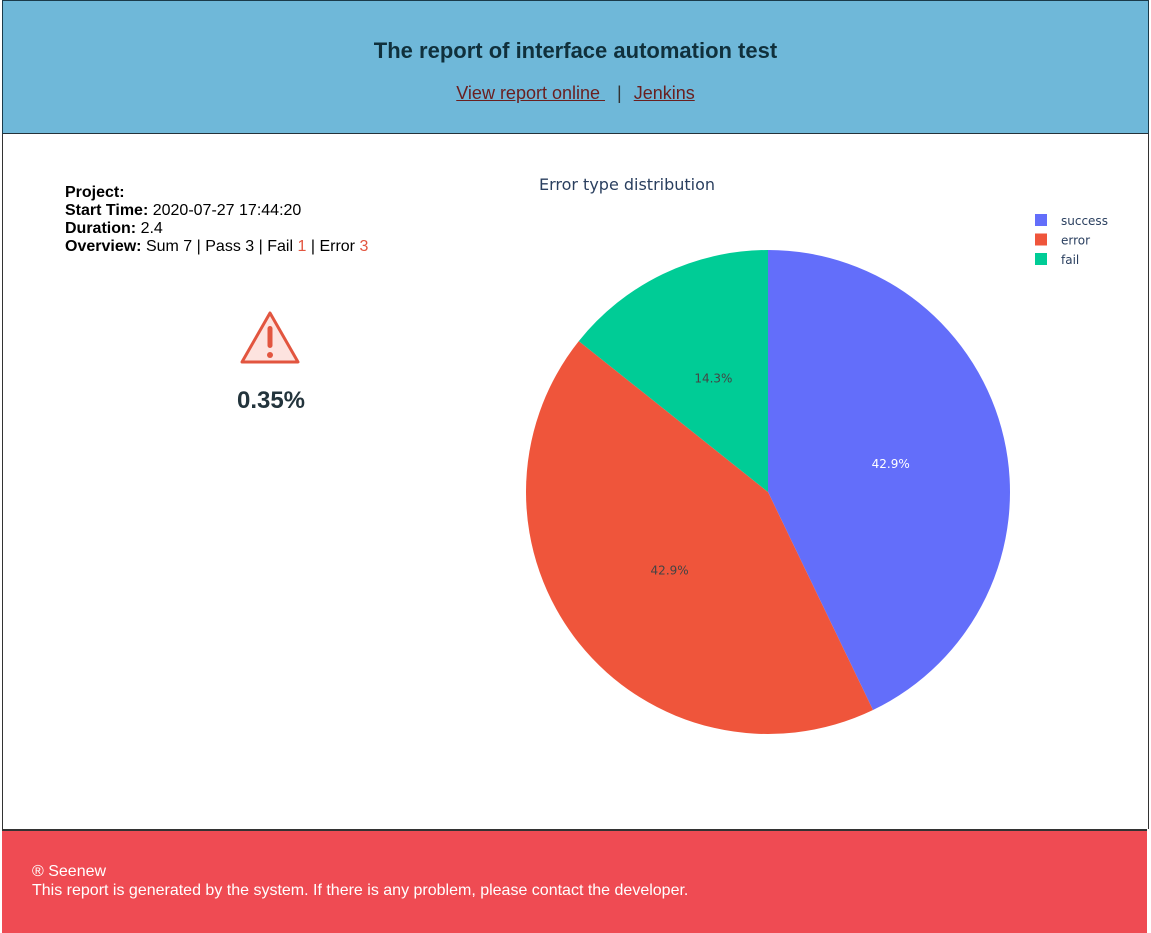 This screenshot has width=1151, height=933. Describe the element at coordinates (107, 210) in the screenshot. I see `start-time-label: Start Time:` at that location.